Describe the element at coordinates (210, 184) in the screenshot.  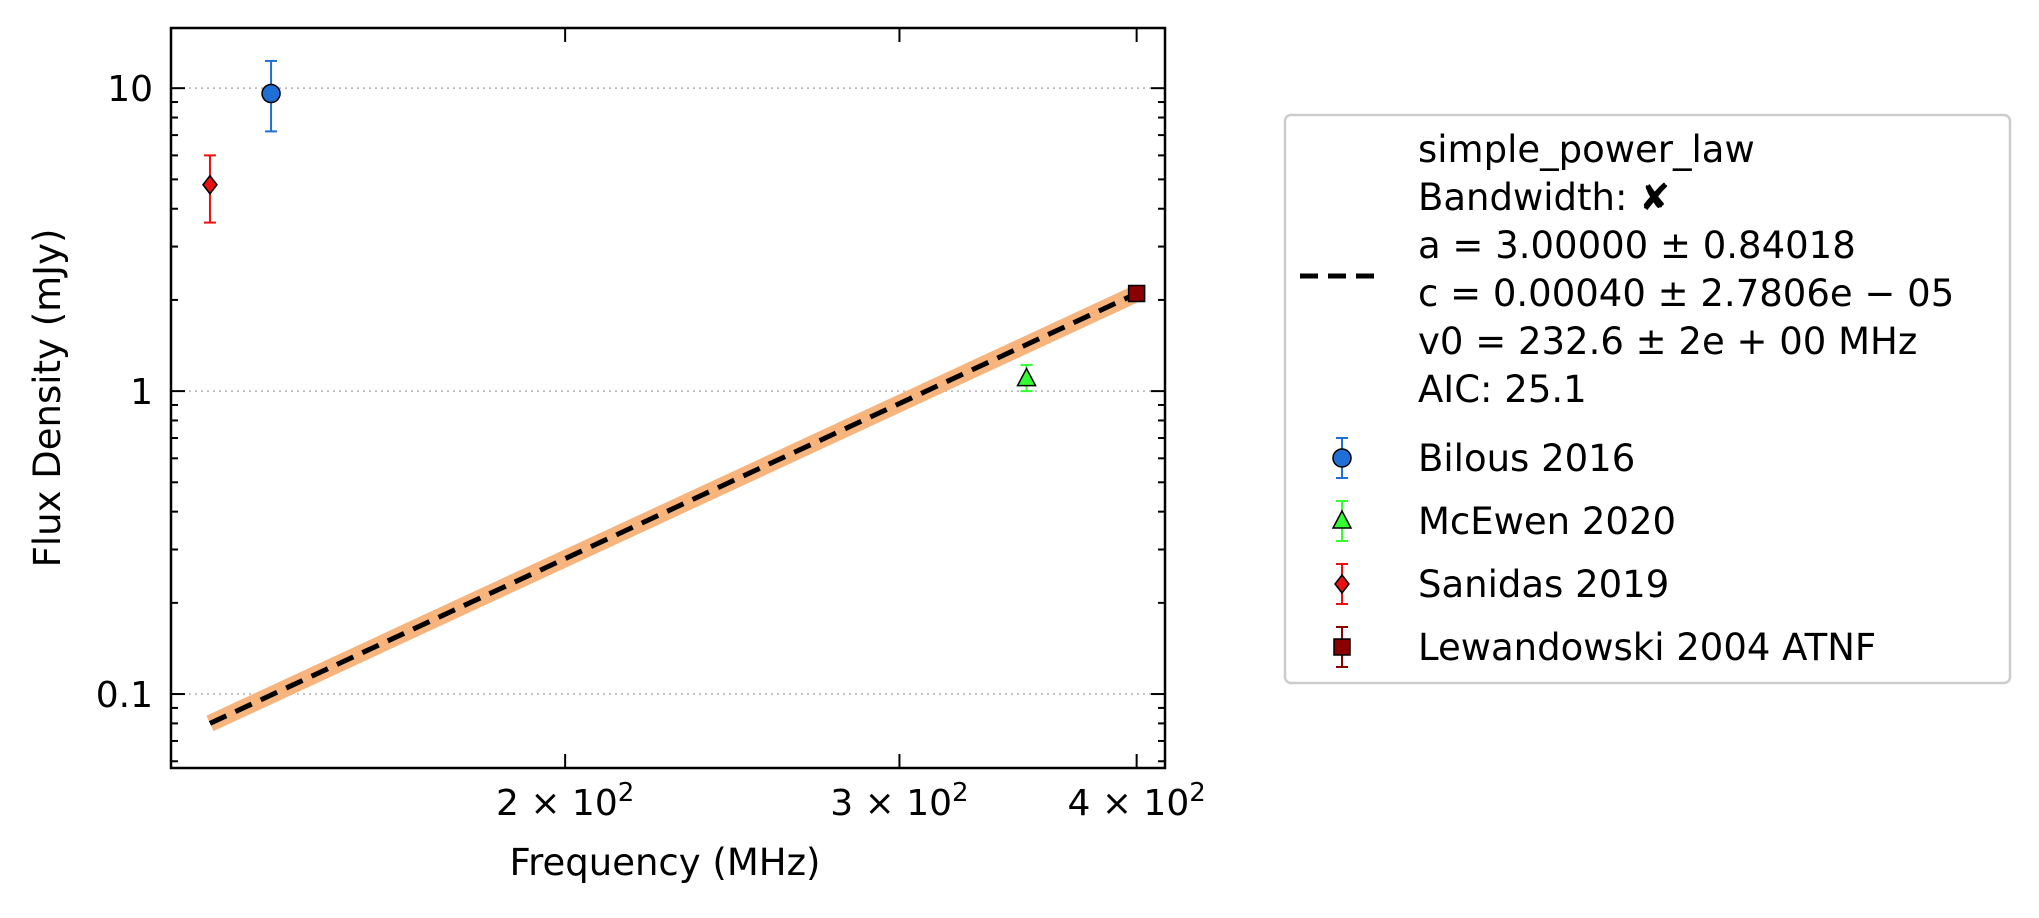
I see `data-point-diamond` at that location.